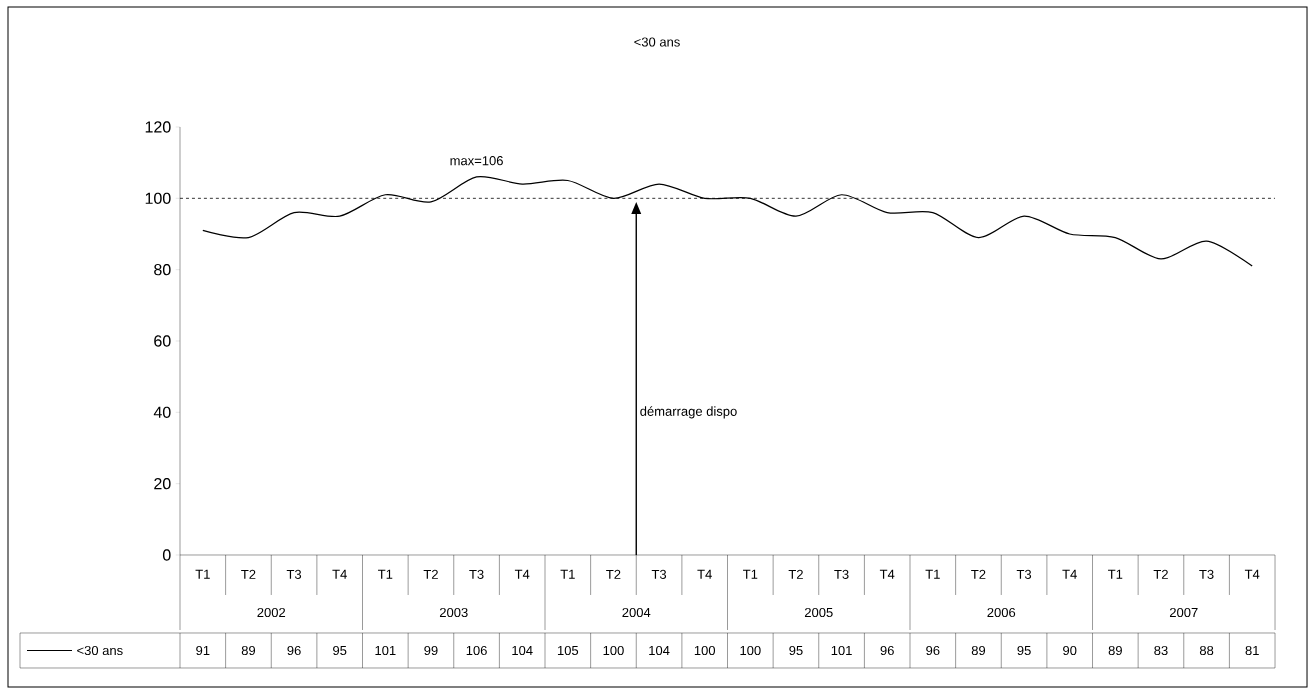 The image size is (1315, 695). What do you see at coordinates (271, 612) in the screenshot?
I see `text: 2002` at bounding box center [271, 612].